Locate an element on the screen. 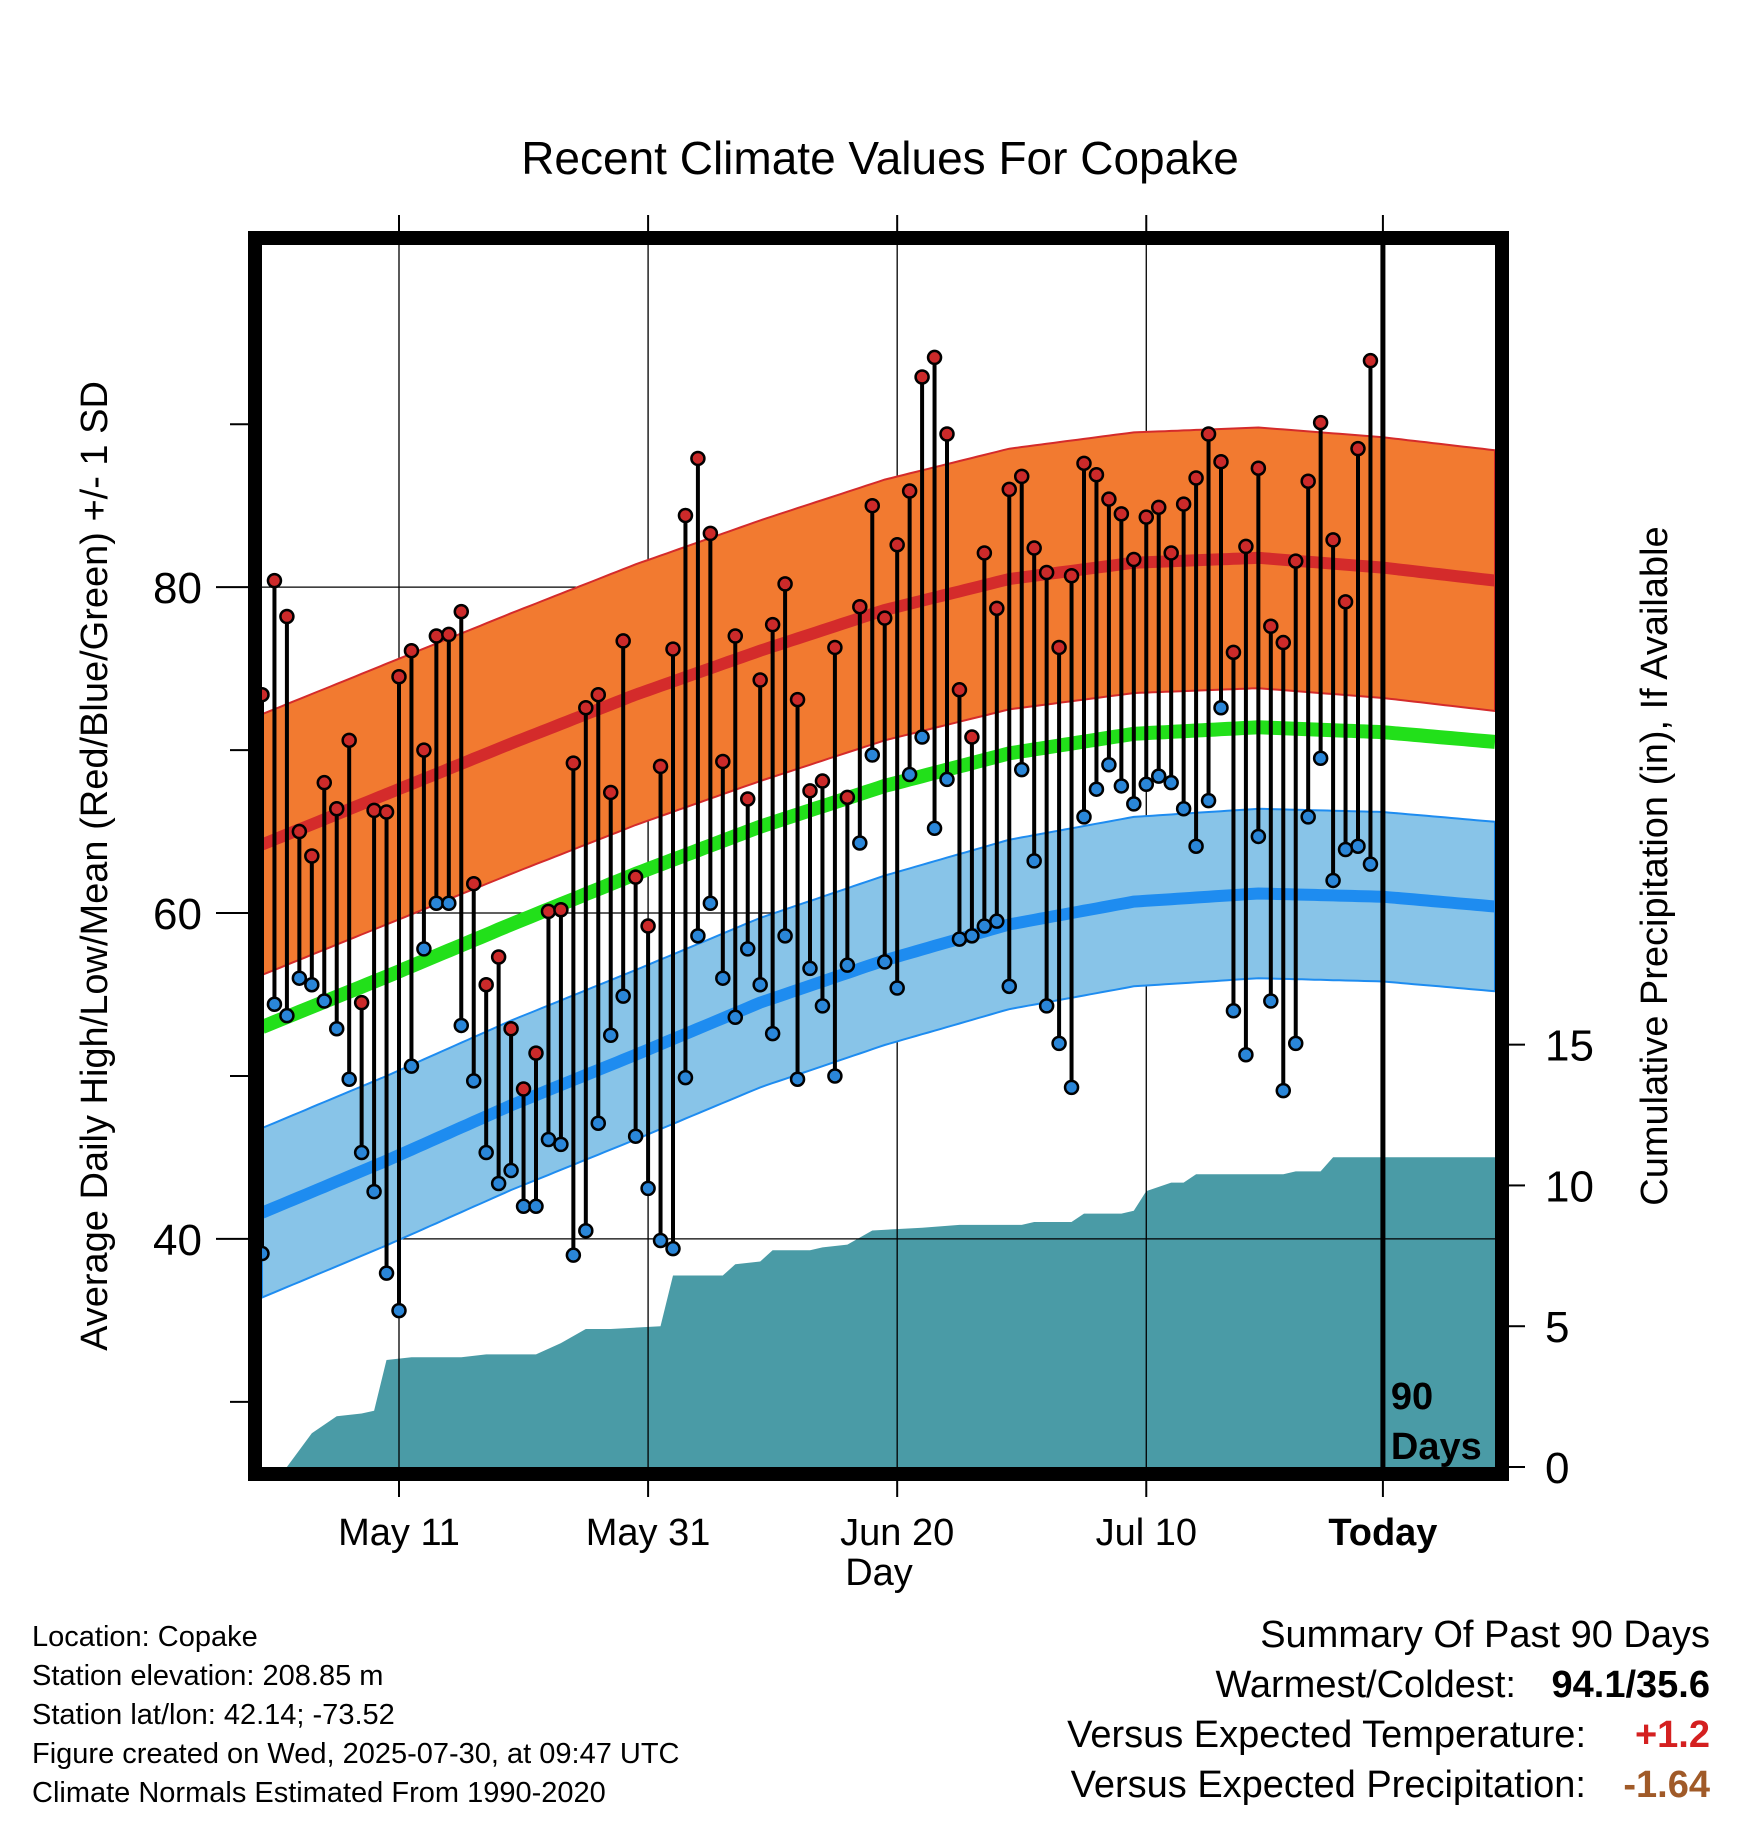  y-tick-label: 40 is located at coordinates (177, 1240).